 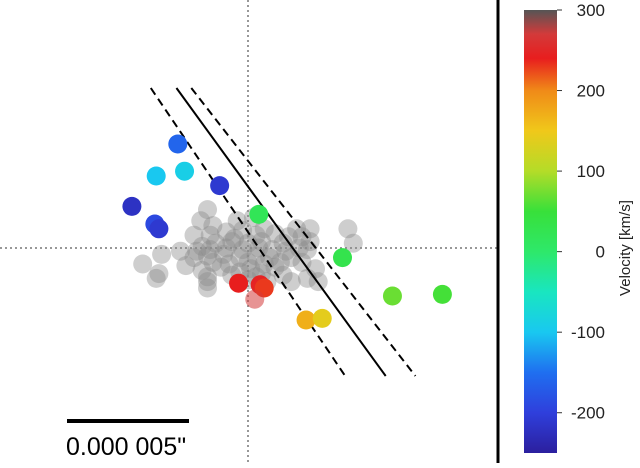 I want to click on scale-bar: 0.000 005", so click(x=127, y=440).